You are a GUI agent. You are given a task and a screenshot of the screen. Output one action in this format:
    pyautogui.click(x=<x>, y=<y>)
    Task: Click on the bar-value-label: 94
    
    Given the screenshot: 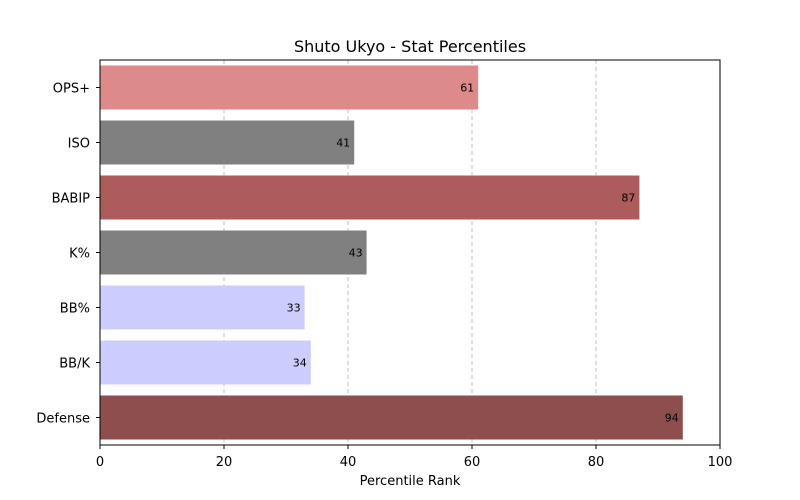 What is the action you would take?
    pyautogui.click(x=672, y=418)
    